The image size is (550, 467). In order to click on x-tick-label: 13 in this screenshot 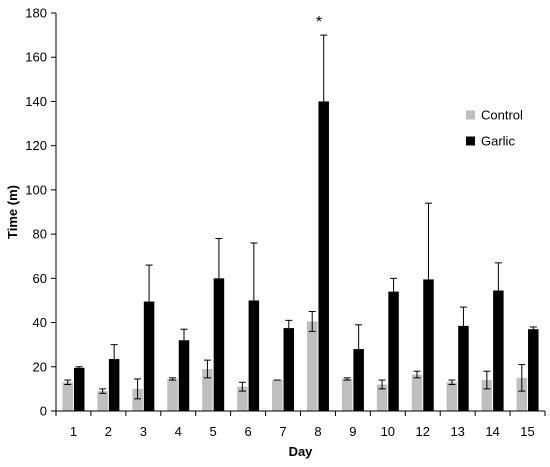, I will do `click(457, 431)`.